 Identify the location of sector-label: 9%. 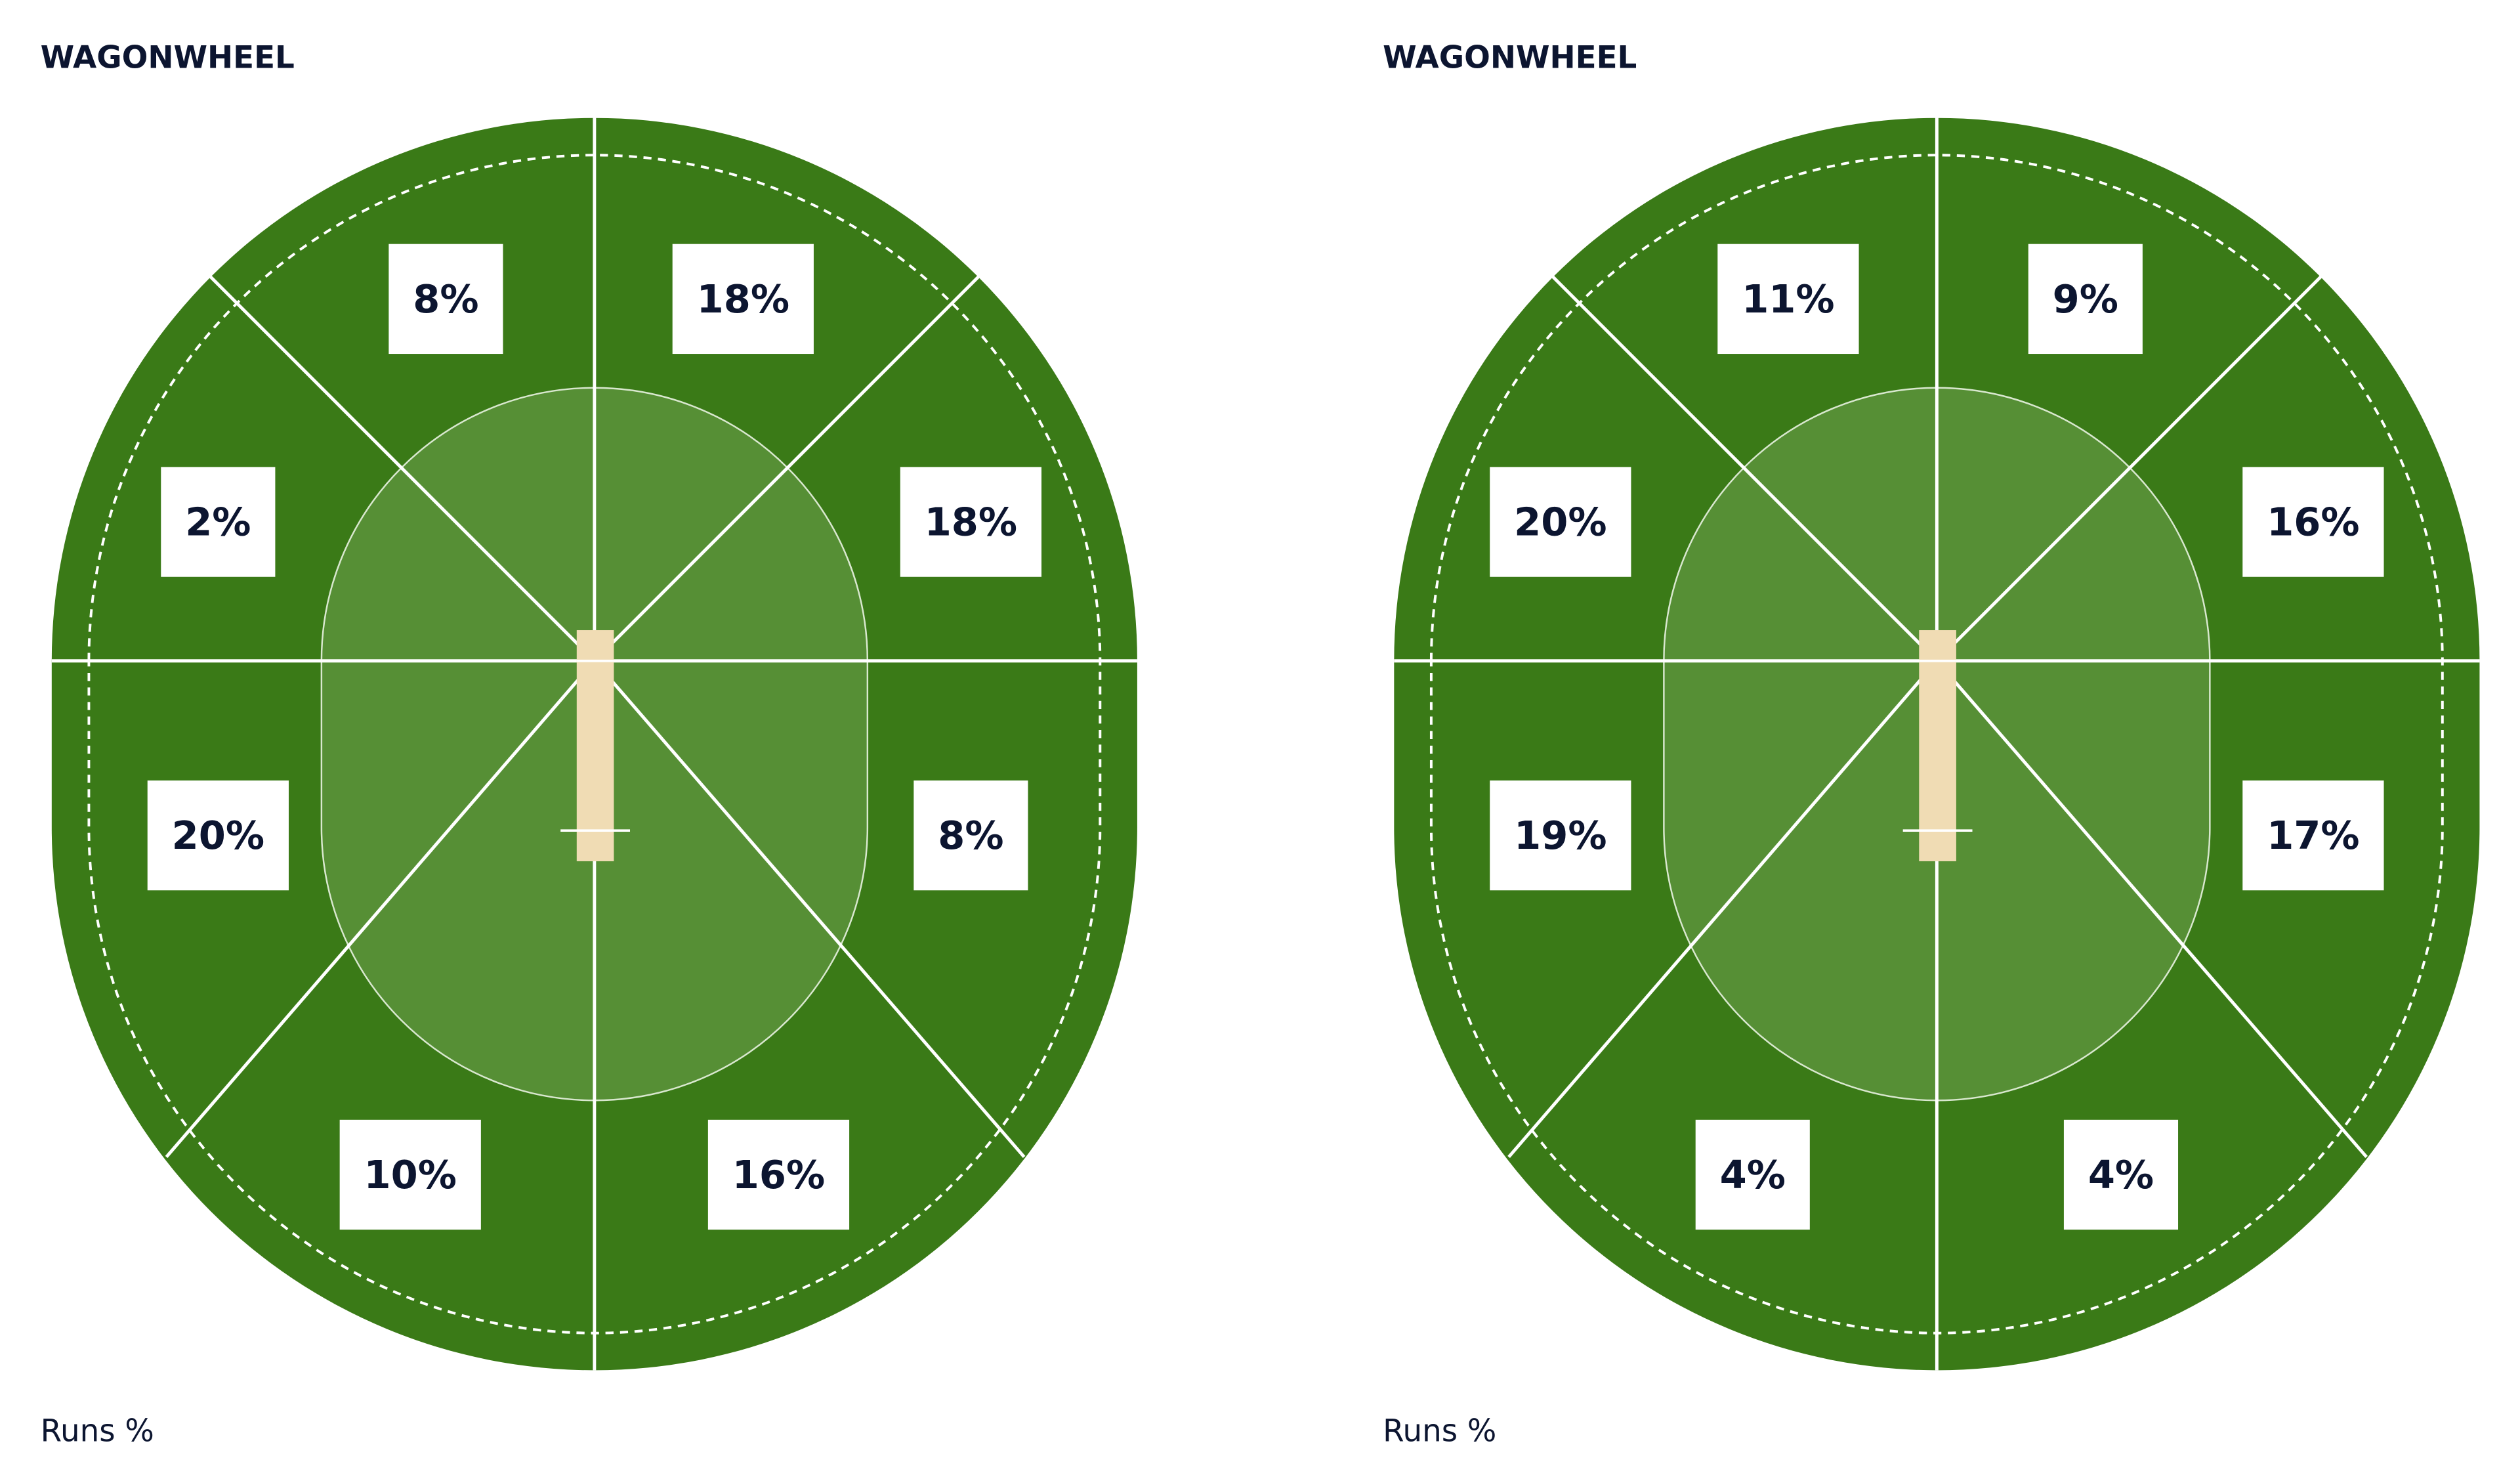
(2085, 299).